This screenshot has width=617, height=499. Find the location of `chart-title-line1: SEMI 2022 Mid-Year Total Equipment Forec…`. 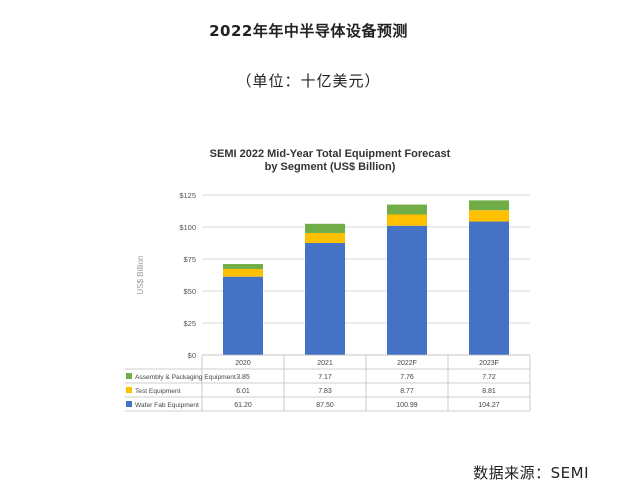

chart-title-line1: SEMI 2022 Mid-Year Total Equipment Forec… is located at coordinates (330, 154).